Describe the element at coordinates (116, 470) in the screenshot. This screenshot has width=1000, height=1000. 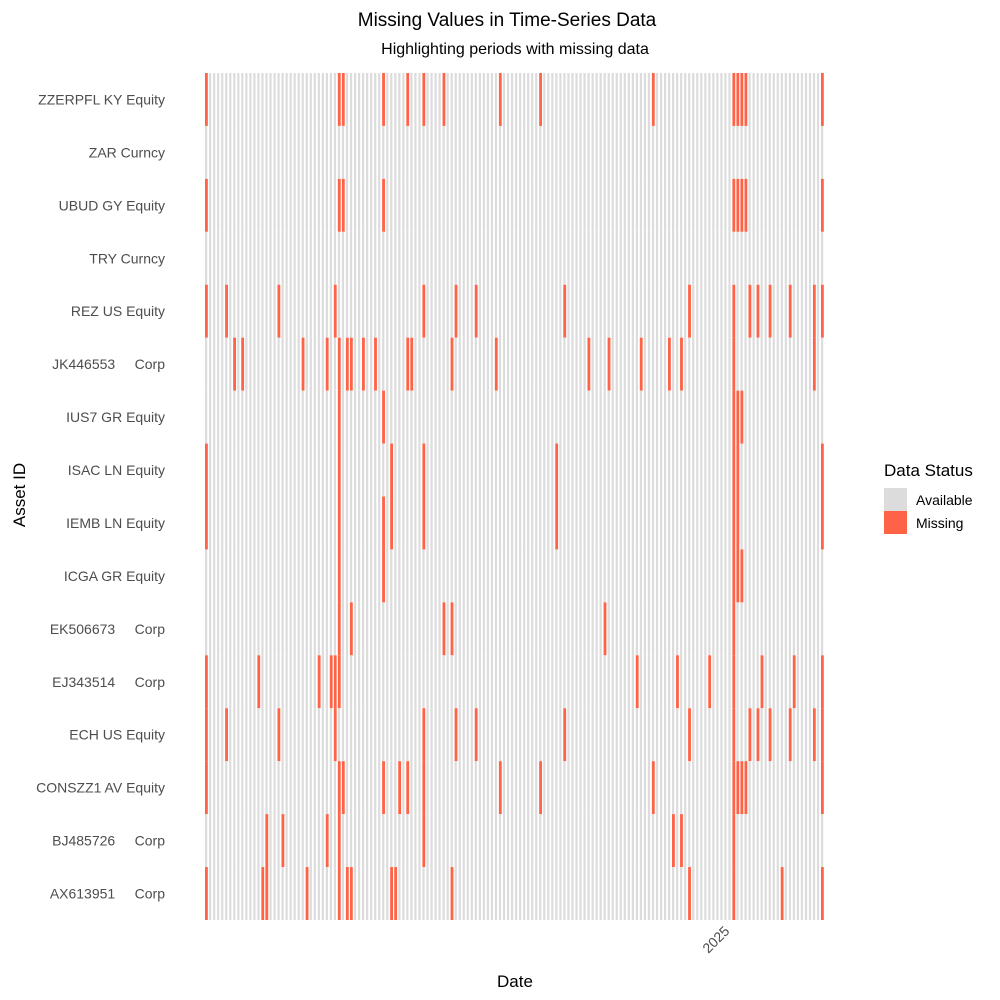
I see `y-tick-label: ISAC LN Equity` at that location.